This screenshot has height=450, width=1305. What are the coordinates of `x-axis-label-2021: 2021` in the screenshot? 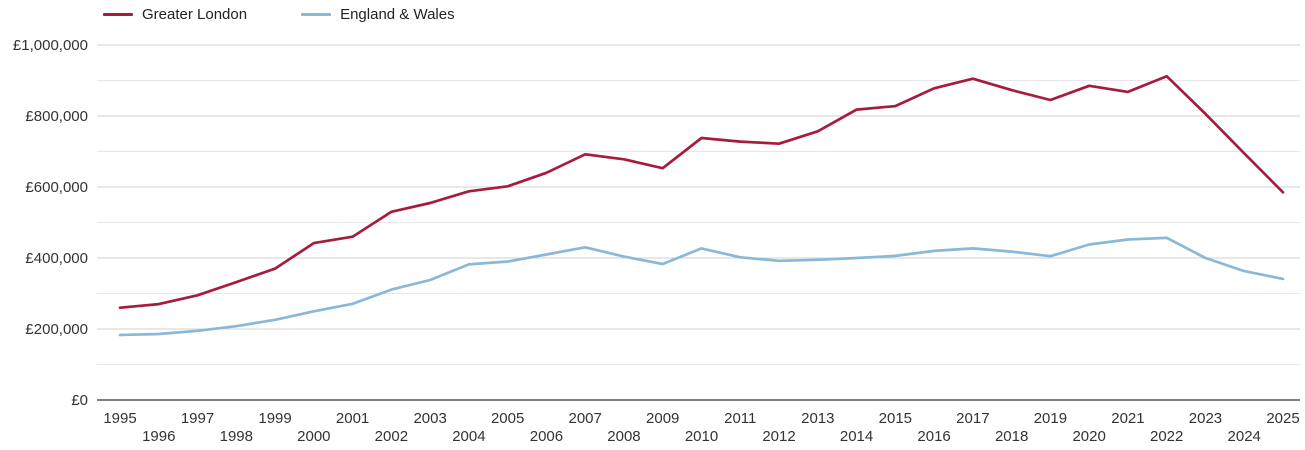 It's located at (1127, 418).